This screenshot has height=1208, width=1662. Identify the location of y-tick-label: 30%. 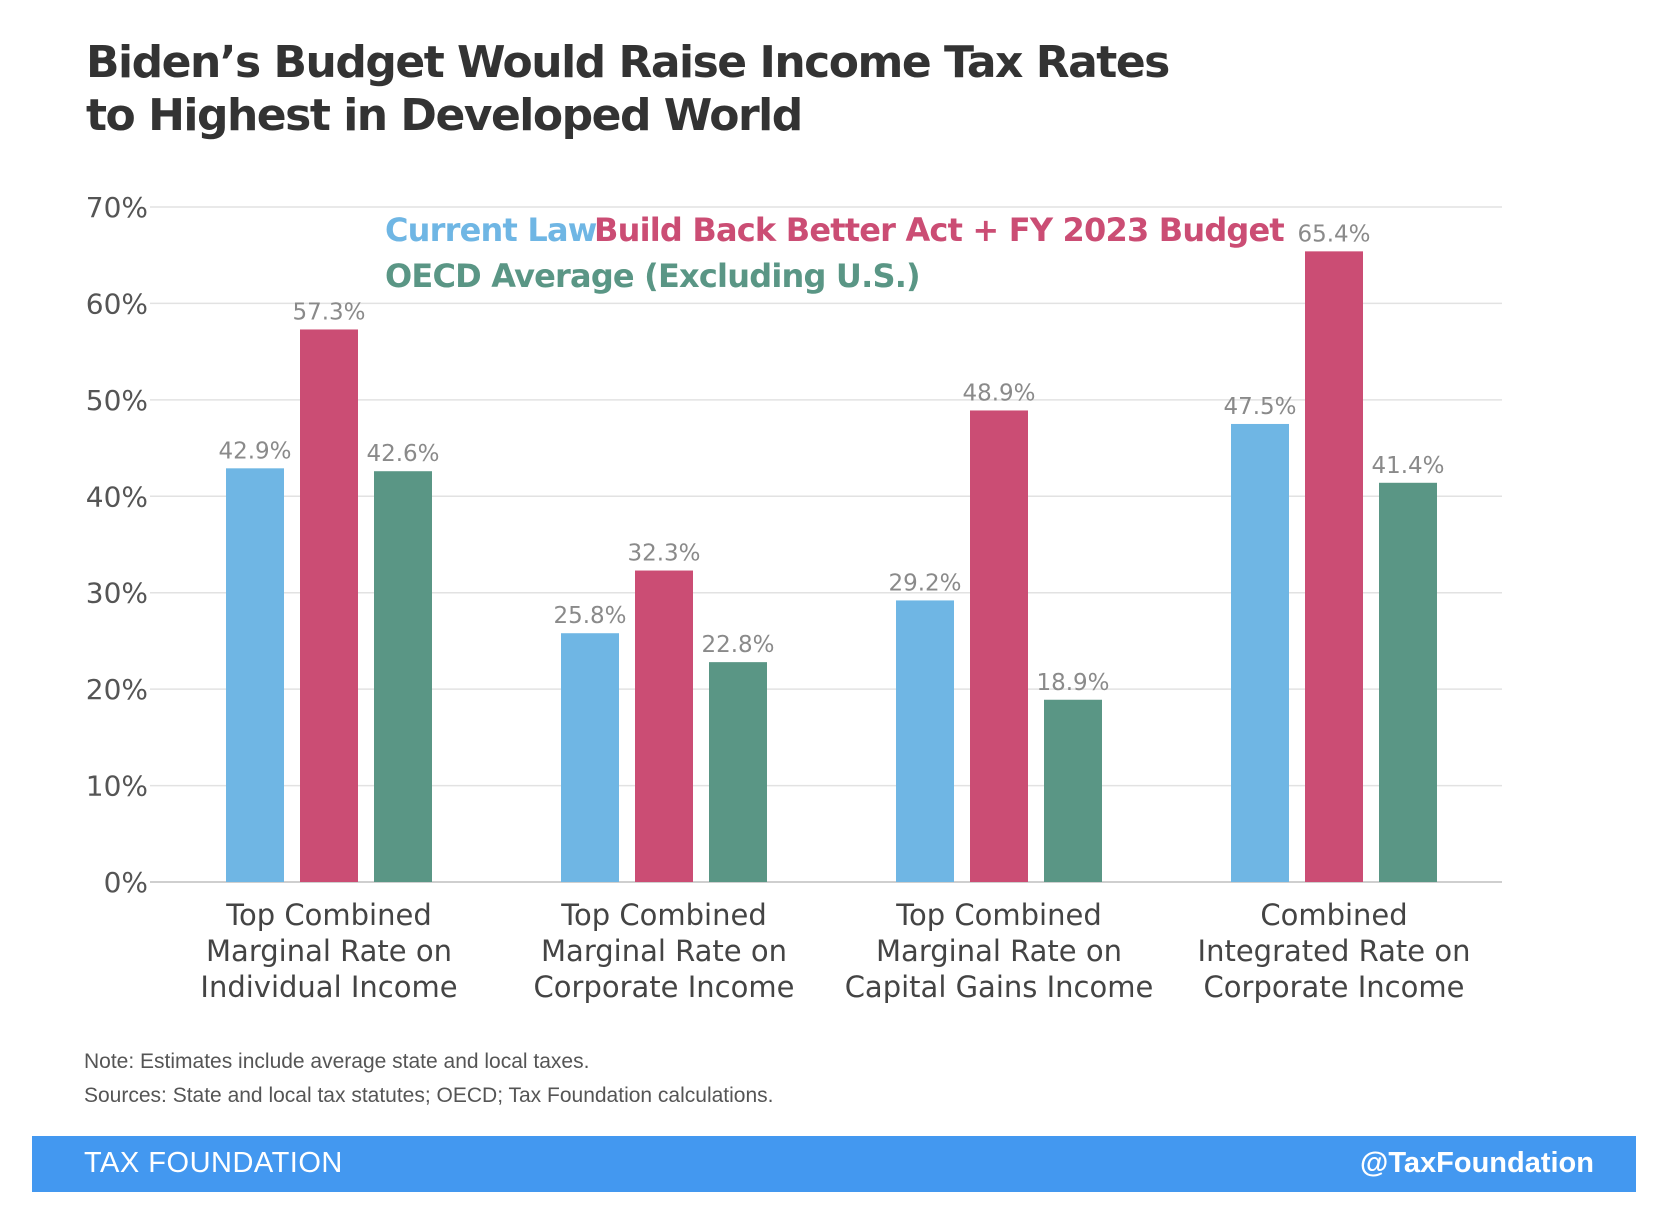
(117, 593).